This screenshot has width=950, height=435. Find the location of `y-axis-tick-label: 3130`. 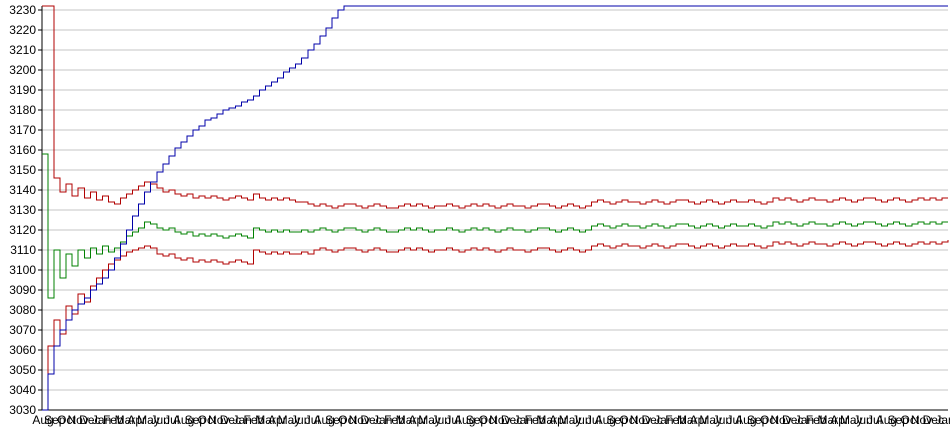

y-axis-tick-label: 3130 is located at coordinates (22, 210).